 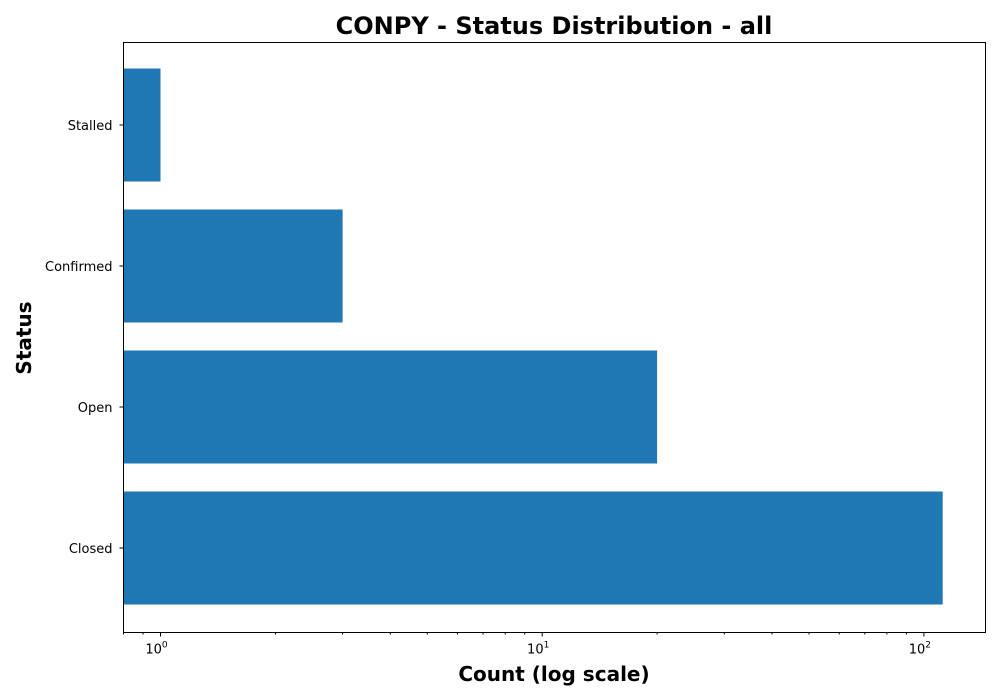 What do you see at coordinates (533, 548) in the screenshot?
I see `bar-closed` at bounding box center [533, 548].